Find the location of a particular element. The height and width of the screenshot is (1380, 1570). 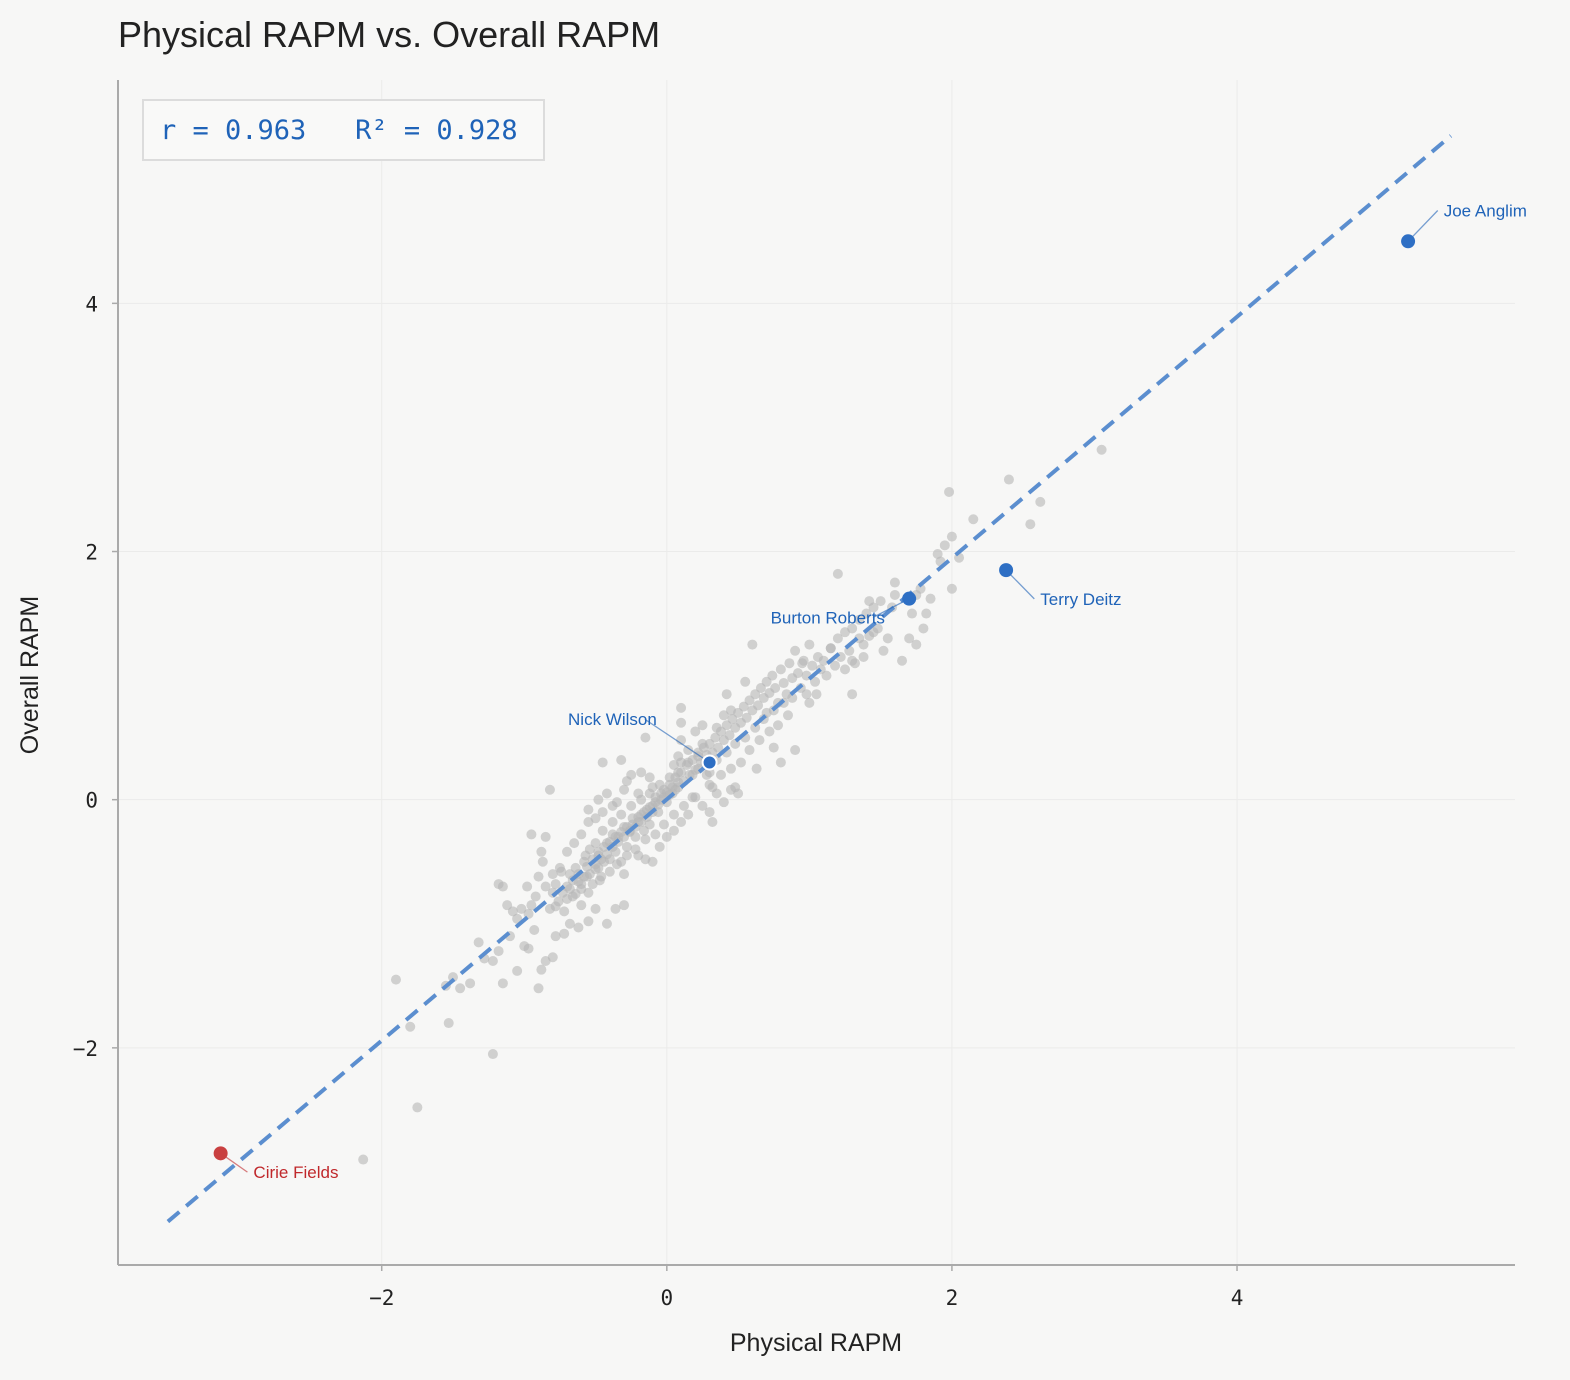

x-tick-label-1: 0 is located at coordinates (666, 1298).